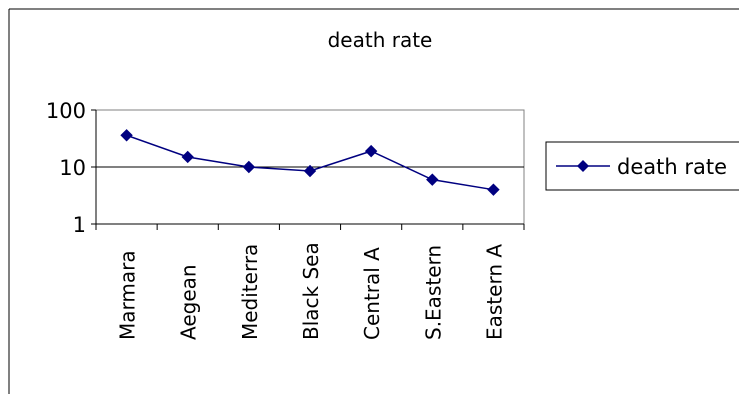 The height and width of the screenshot is (394, 739). I want to click on chart-title: death rate, so click(380, 40).